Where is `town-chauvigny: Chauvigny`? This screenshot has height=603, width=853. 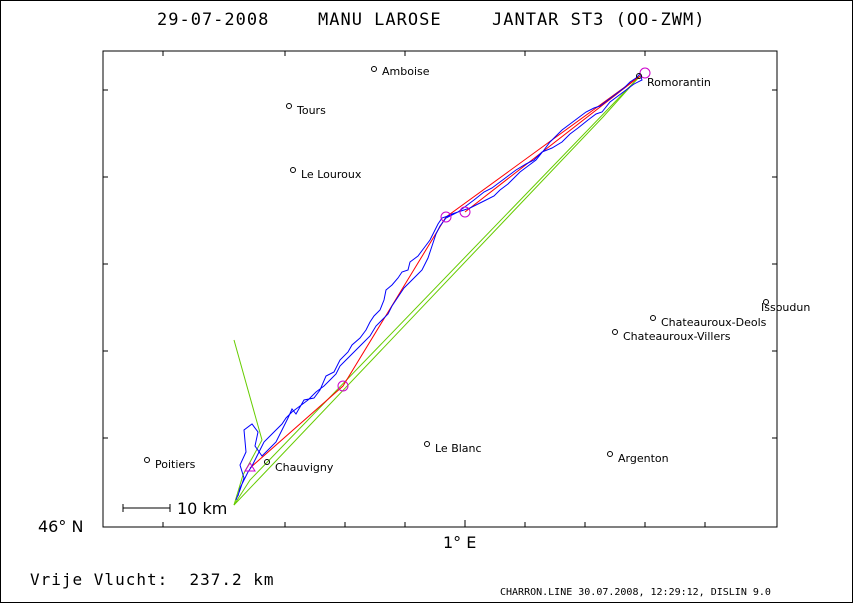 town-chauvigny: Chauvigny is located at coordinates (304, 467).